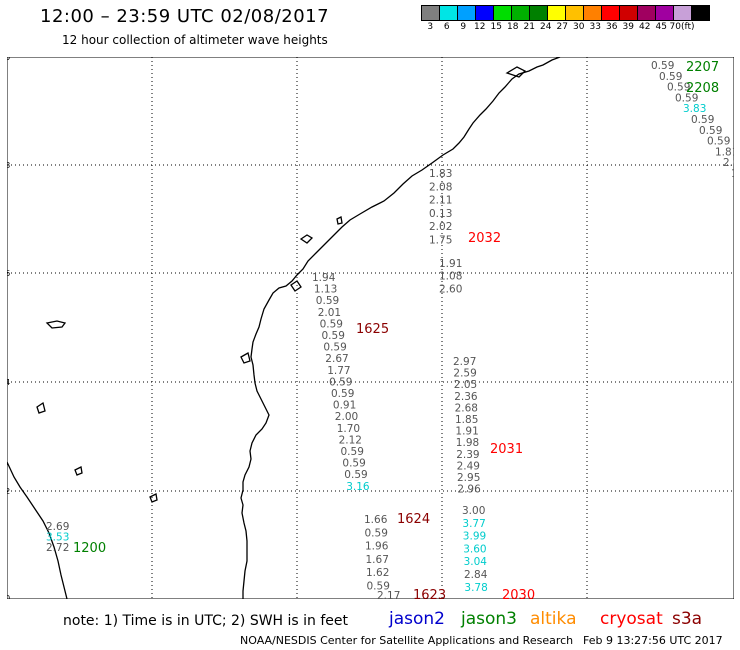  What do you see at coordinates (450, 289) in the screenshot?
I see `swh-value: 2.60` at bounding box center [450, 289].